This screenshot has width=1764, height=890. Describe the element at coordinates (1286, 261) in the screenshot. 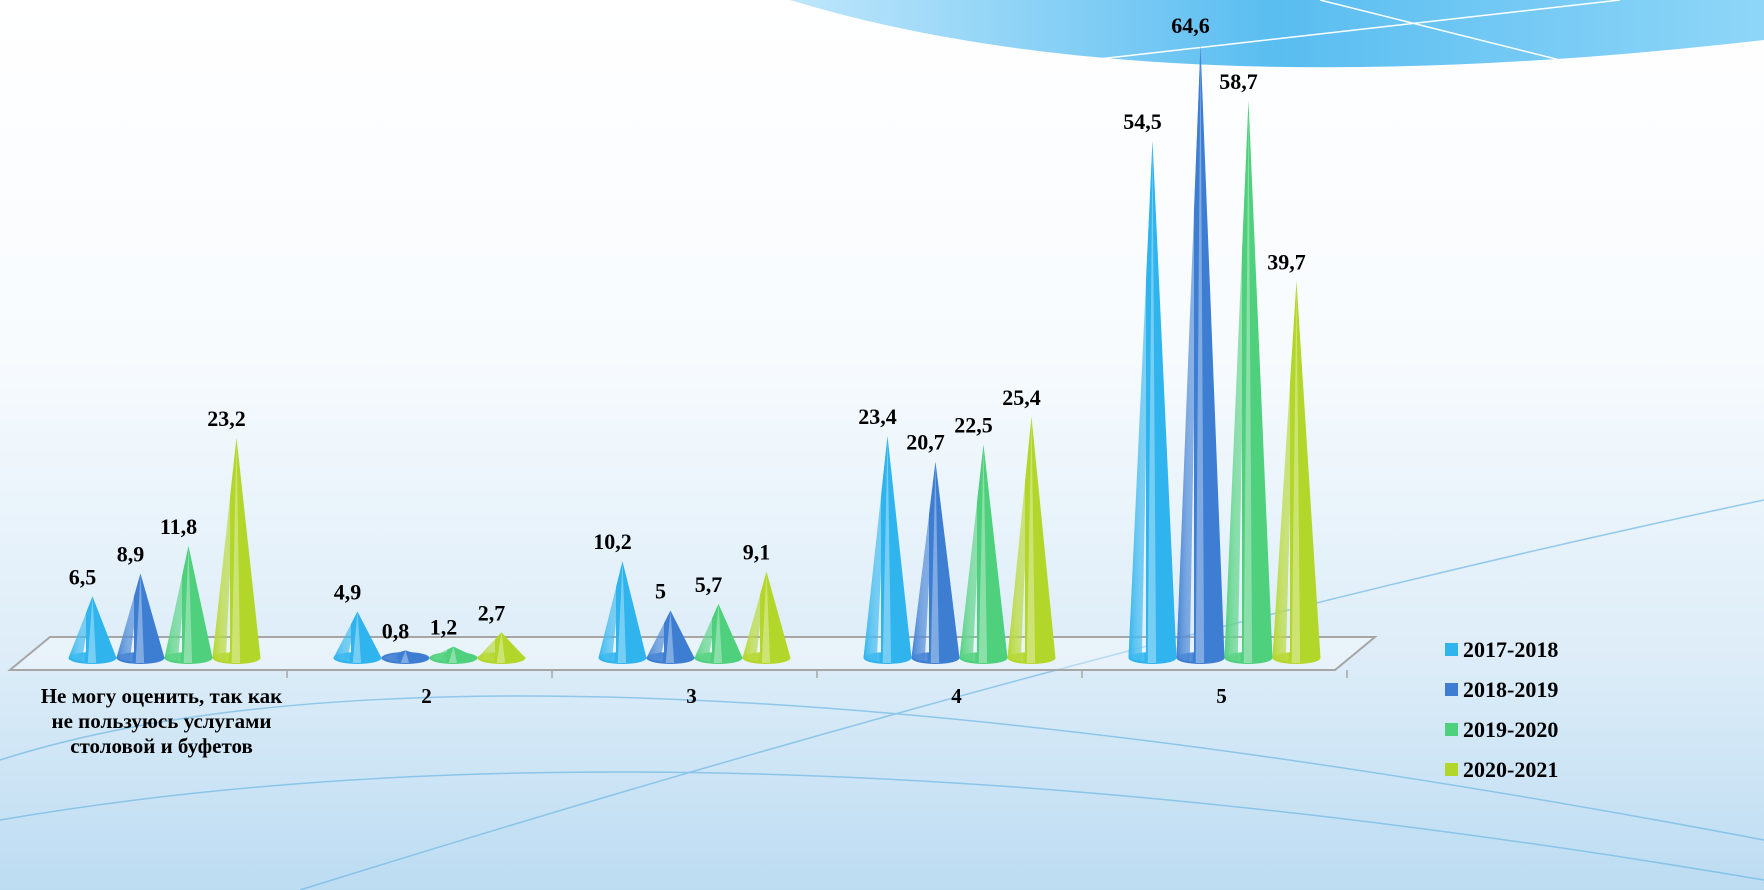

I see `value-label: 39,7` at that location.